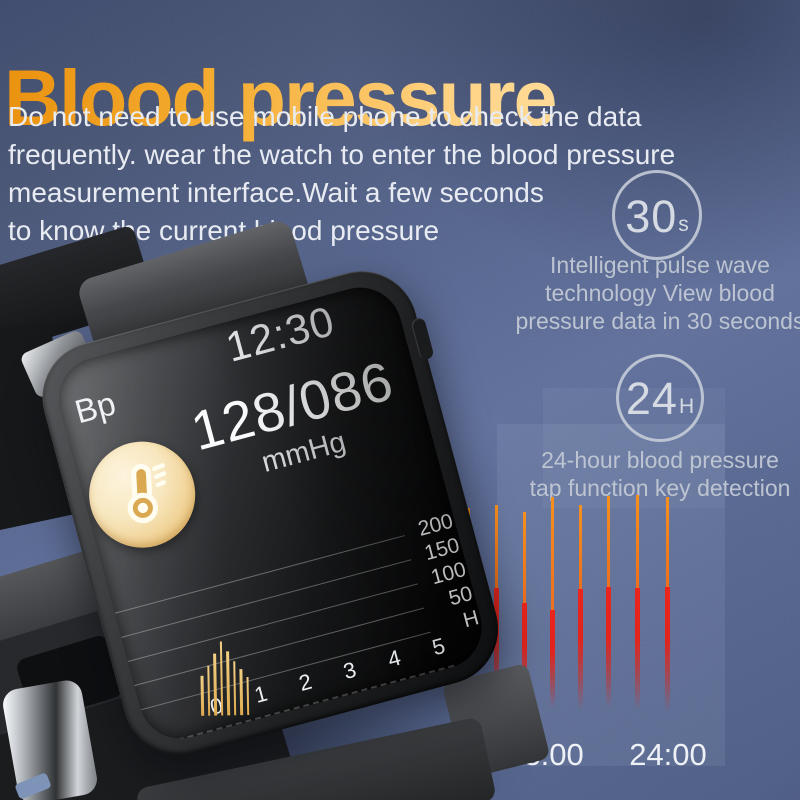 Image resolution: width=800 pixels, height=800 pixels. I want to click on chart-x-tick: 1, so click(261, 694).